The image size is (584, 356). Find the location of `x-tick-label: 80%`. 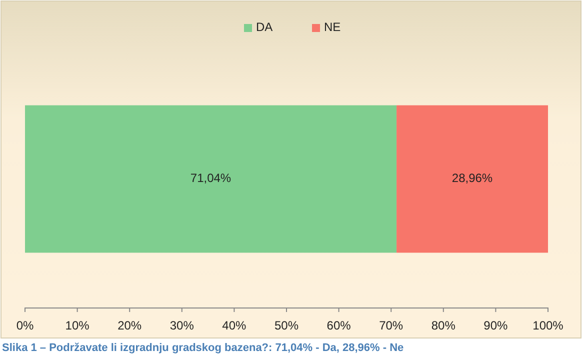

x-tick-label: 80% is located at coordinates (443, 325).